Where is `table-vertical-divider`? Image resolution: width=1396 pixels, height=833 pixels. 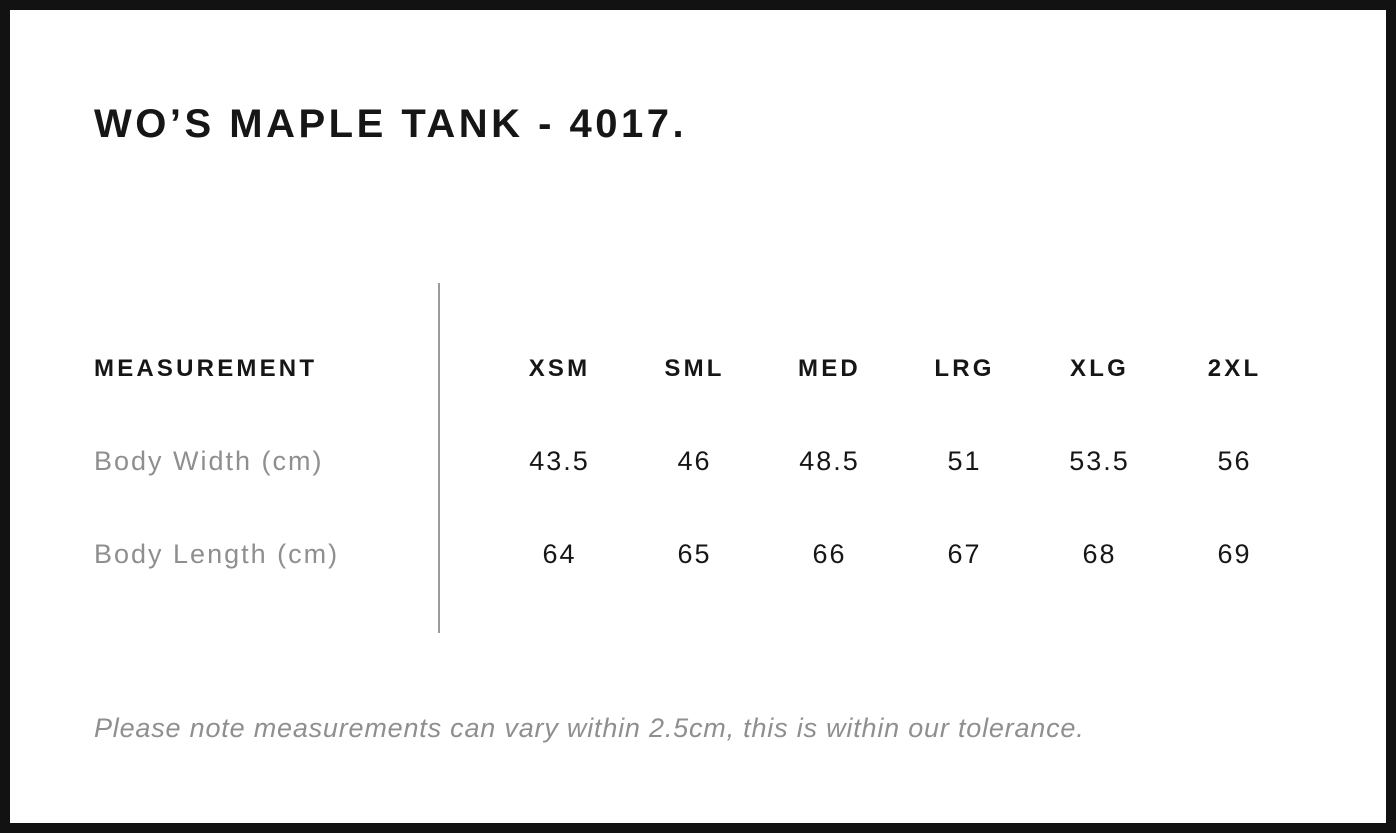
table-vertical-divider is located at coordinates (439, 458).